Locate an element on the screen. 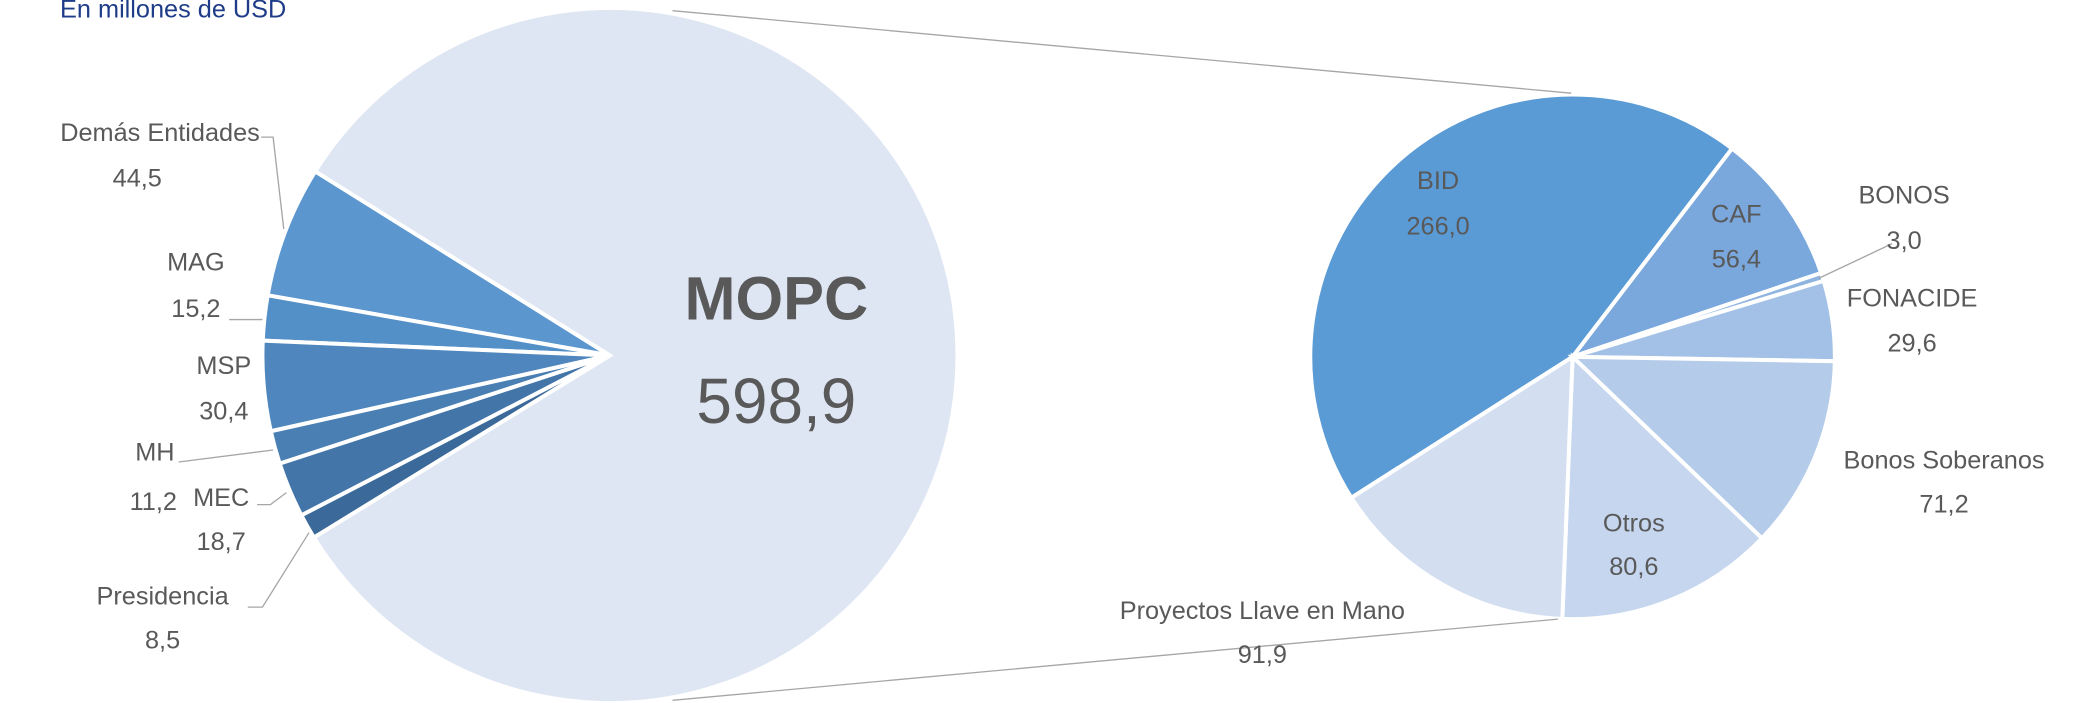  value-label: 71,2 is located at coordinates (1943, 505).